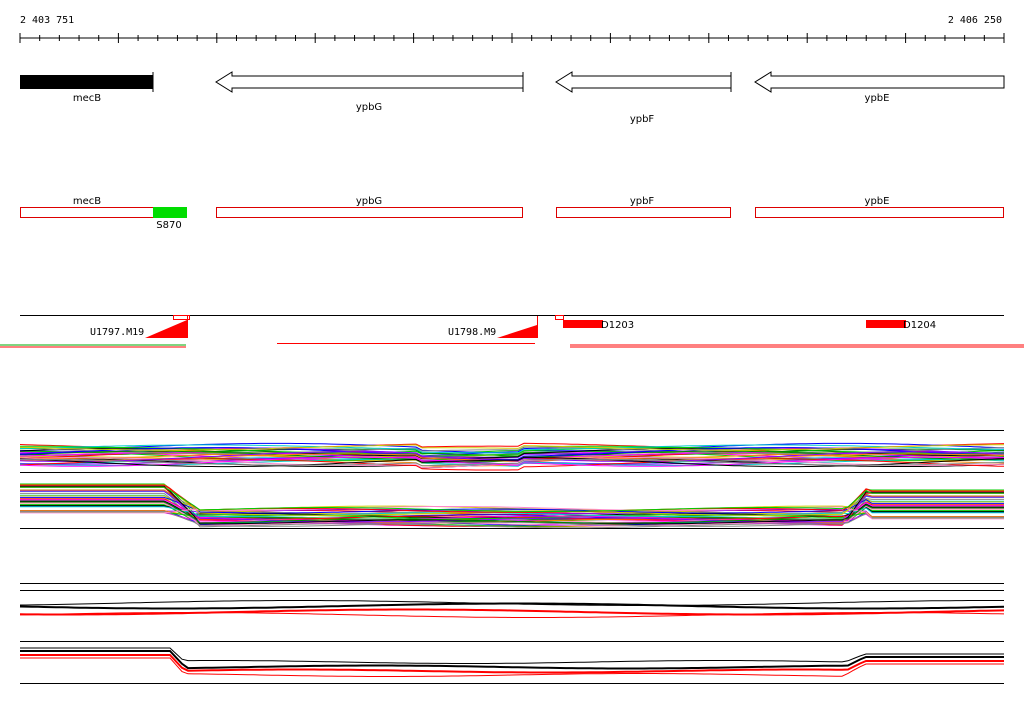 The height and width of the screenshot is (714, 1024). I want to click on feature-U1798.M9, so click(517, 331).